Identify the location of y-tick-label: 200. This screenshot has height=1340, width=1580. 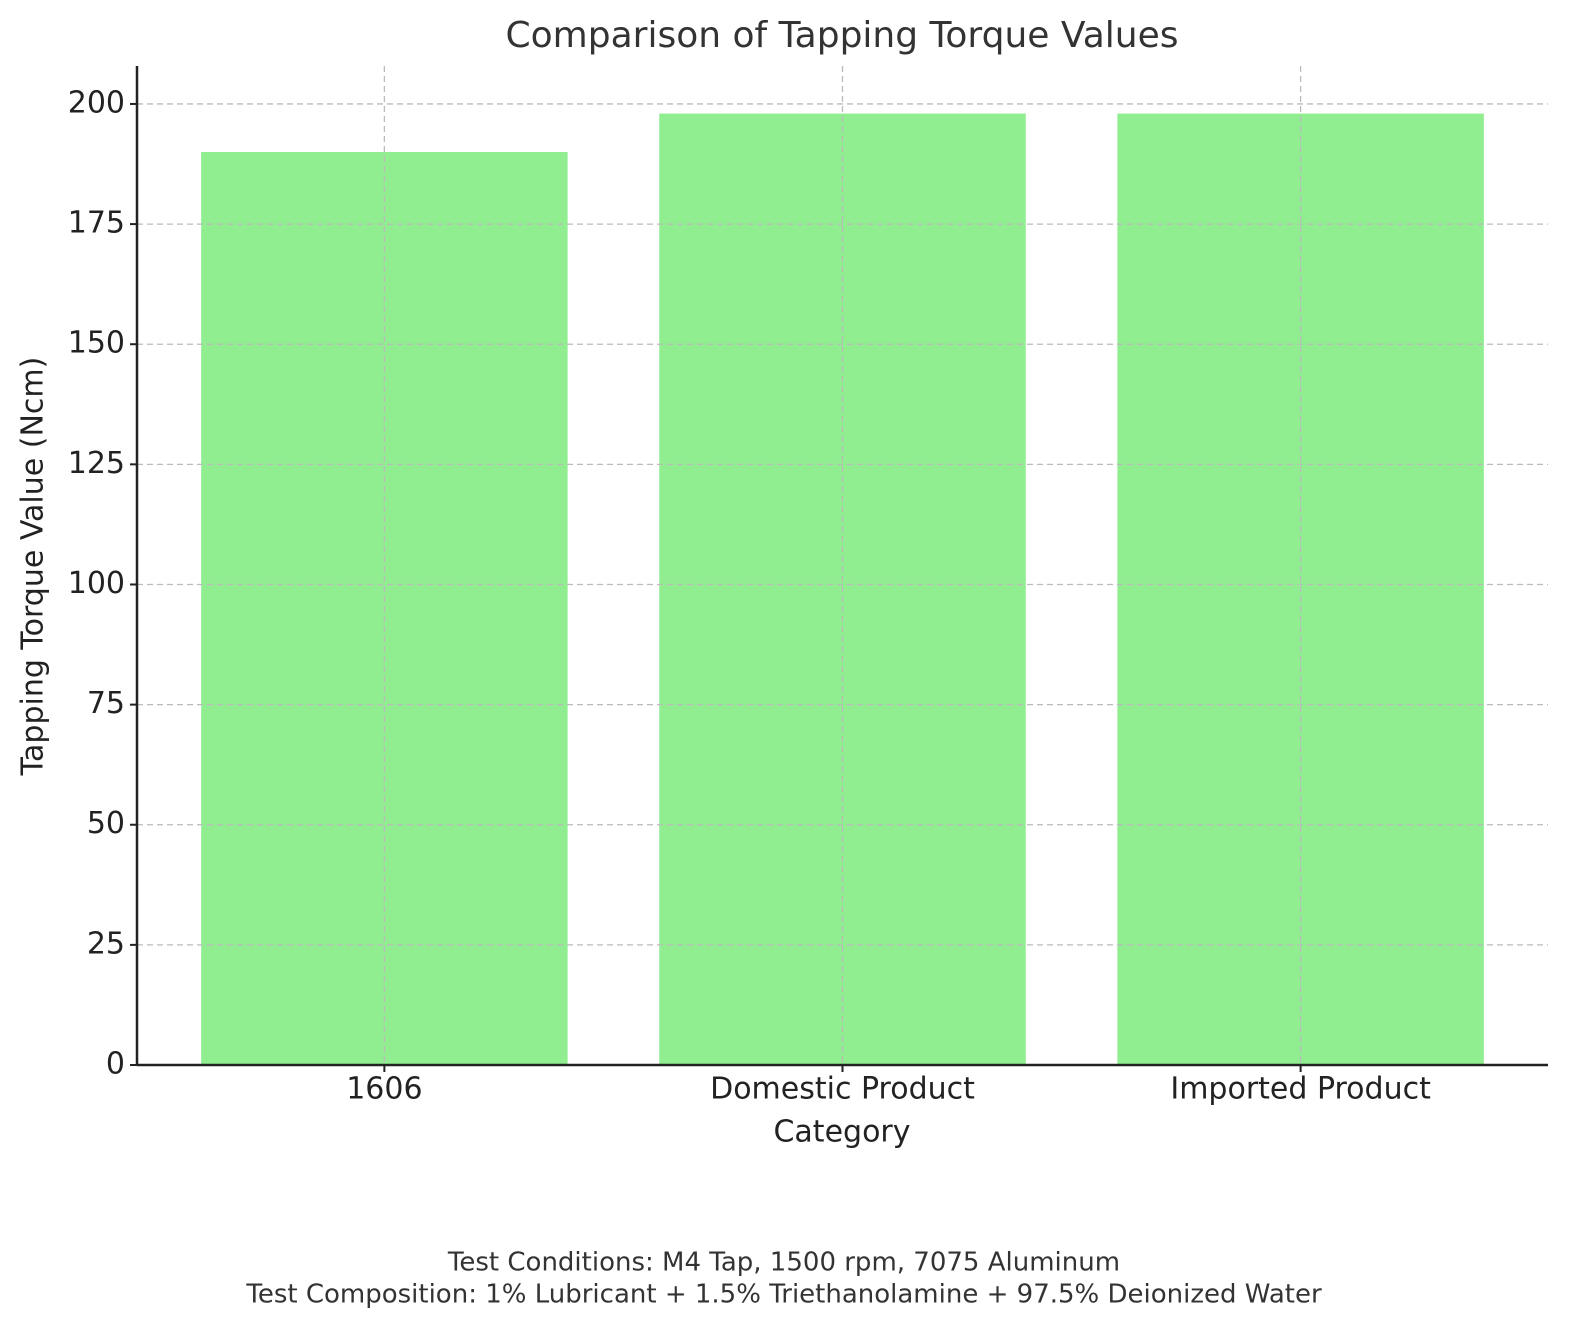
(96, 102).